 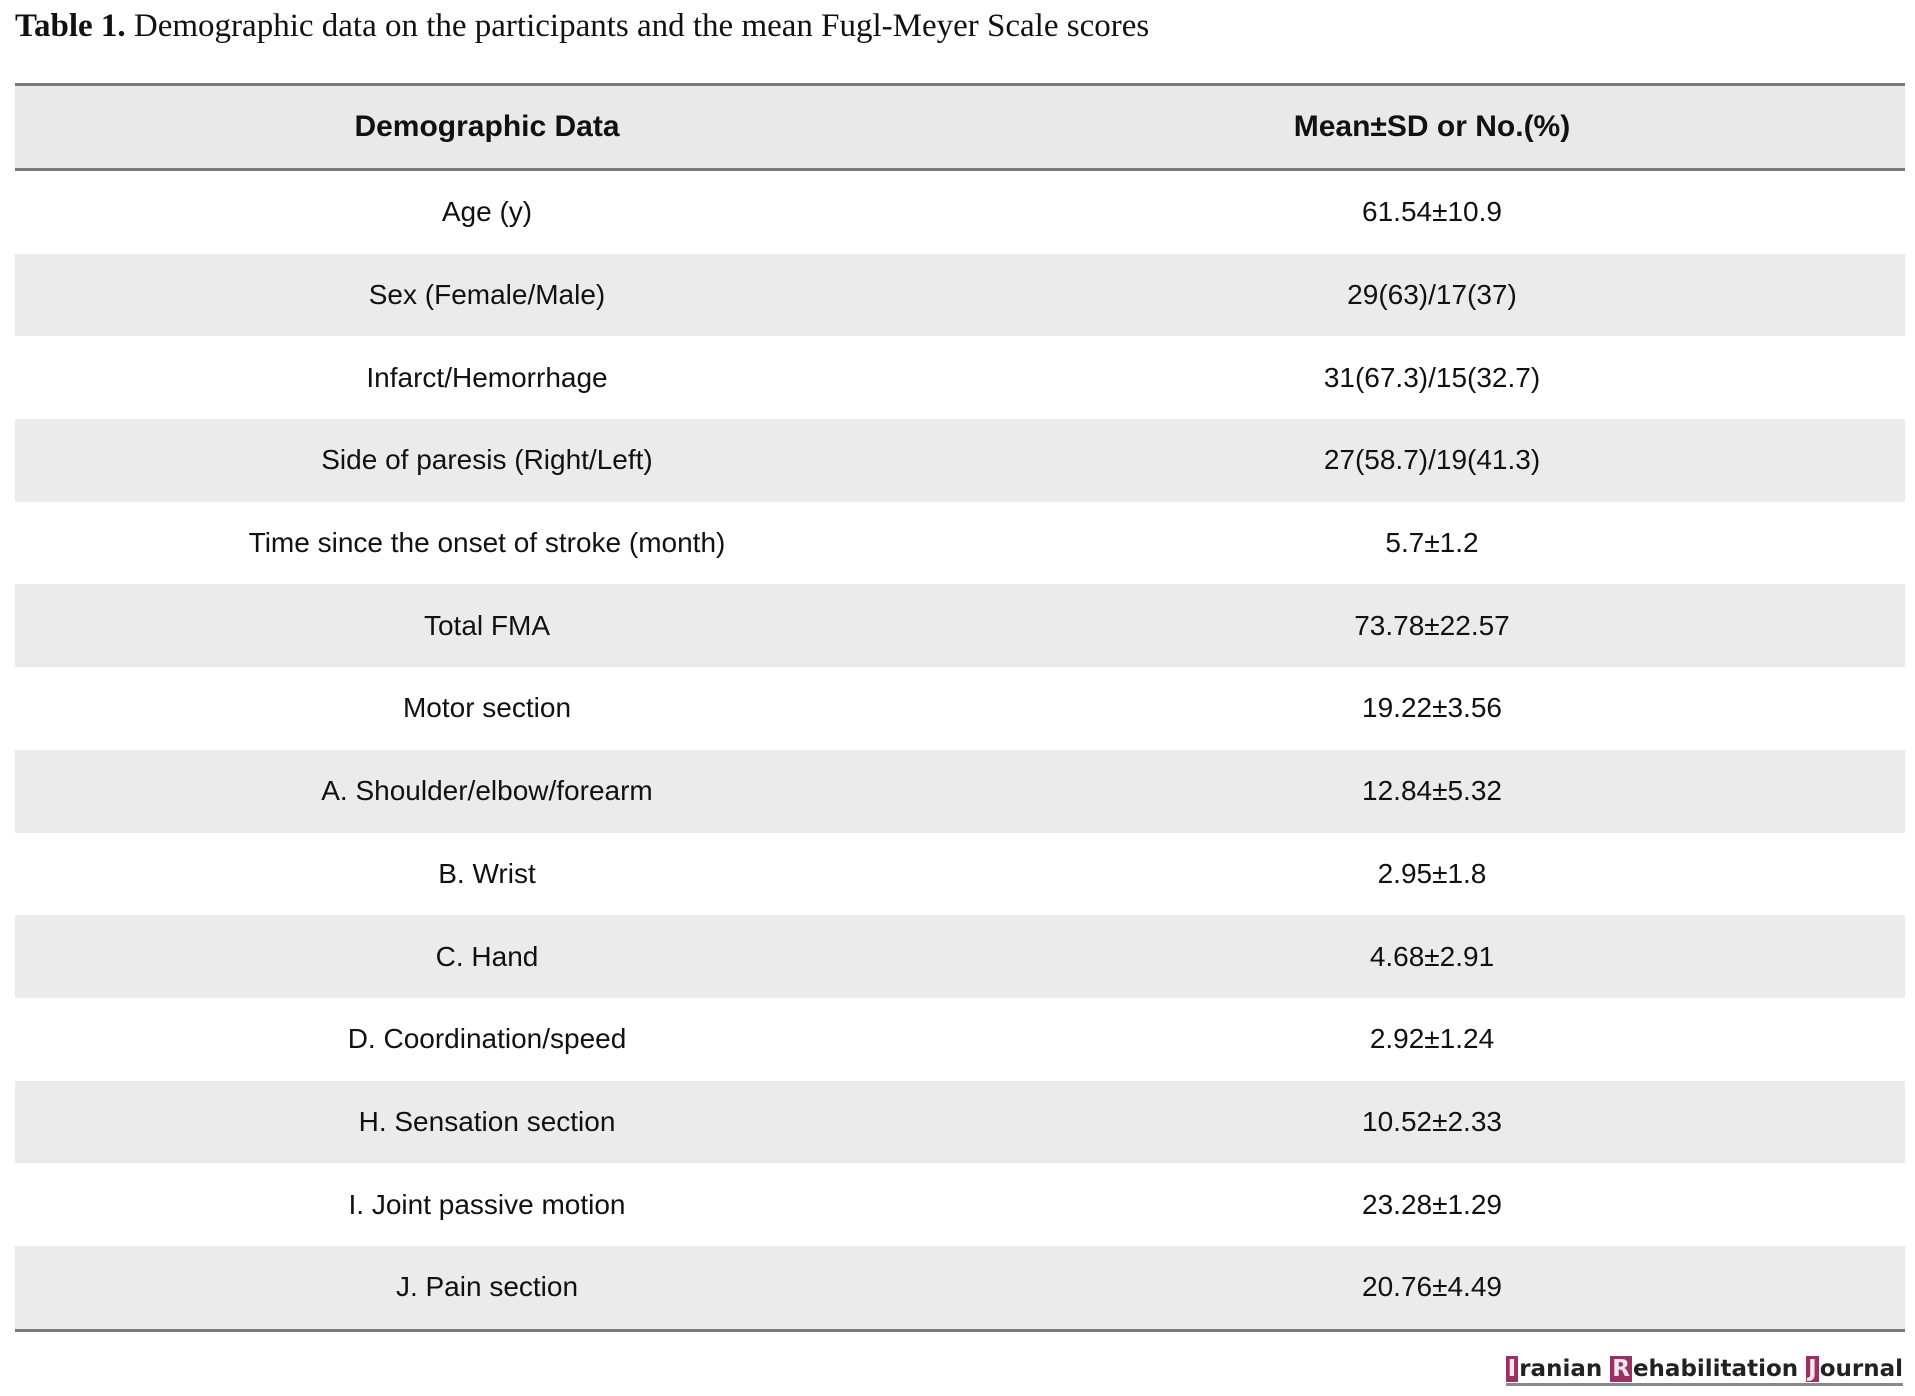 What do you see at coordinates (960, 626) in the screenshot?
I see `table-row: Total FMA 73.78±22.57` at bounding box center [960, 626].